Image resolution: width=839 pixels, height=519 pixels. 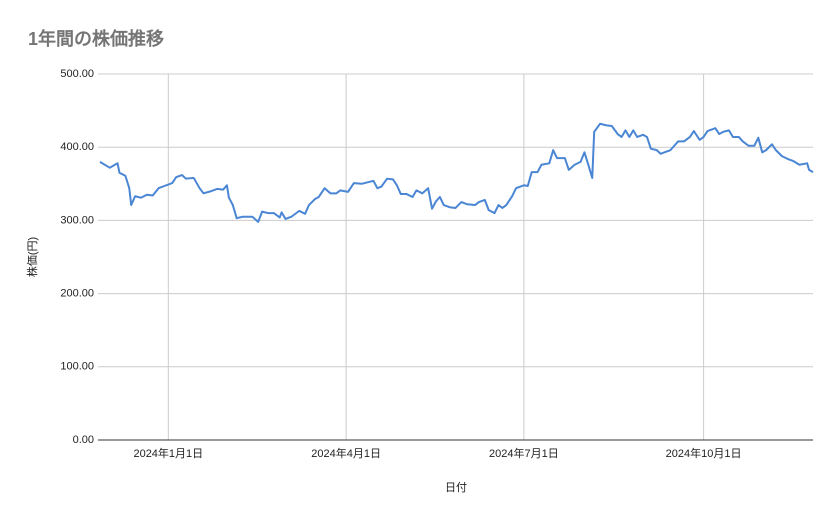 What do you see at coordinates (704, 453) in the screenshot?
I see `x-tick-label: 2024年10月1日` at bounding box center [704, 453].